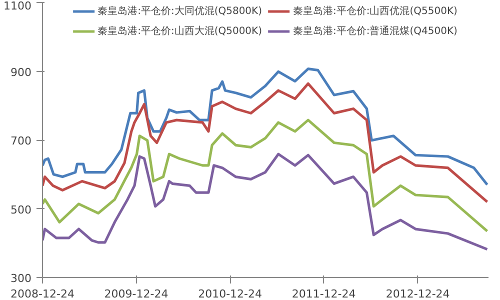 The width and height of the screenshot is (500, 300). What do you see at coordinates (418, 294) in the screenshot?
I see `x-tick-label: 2012-12-24` at bounding box center [418, 294].